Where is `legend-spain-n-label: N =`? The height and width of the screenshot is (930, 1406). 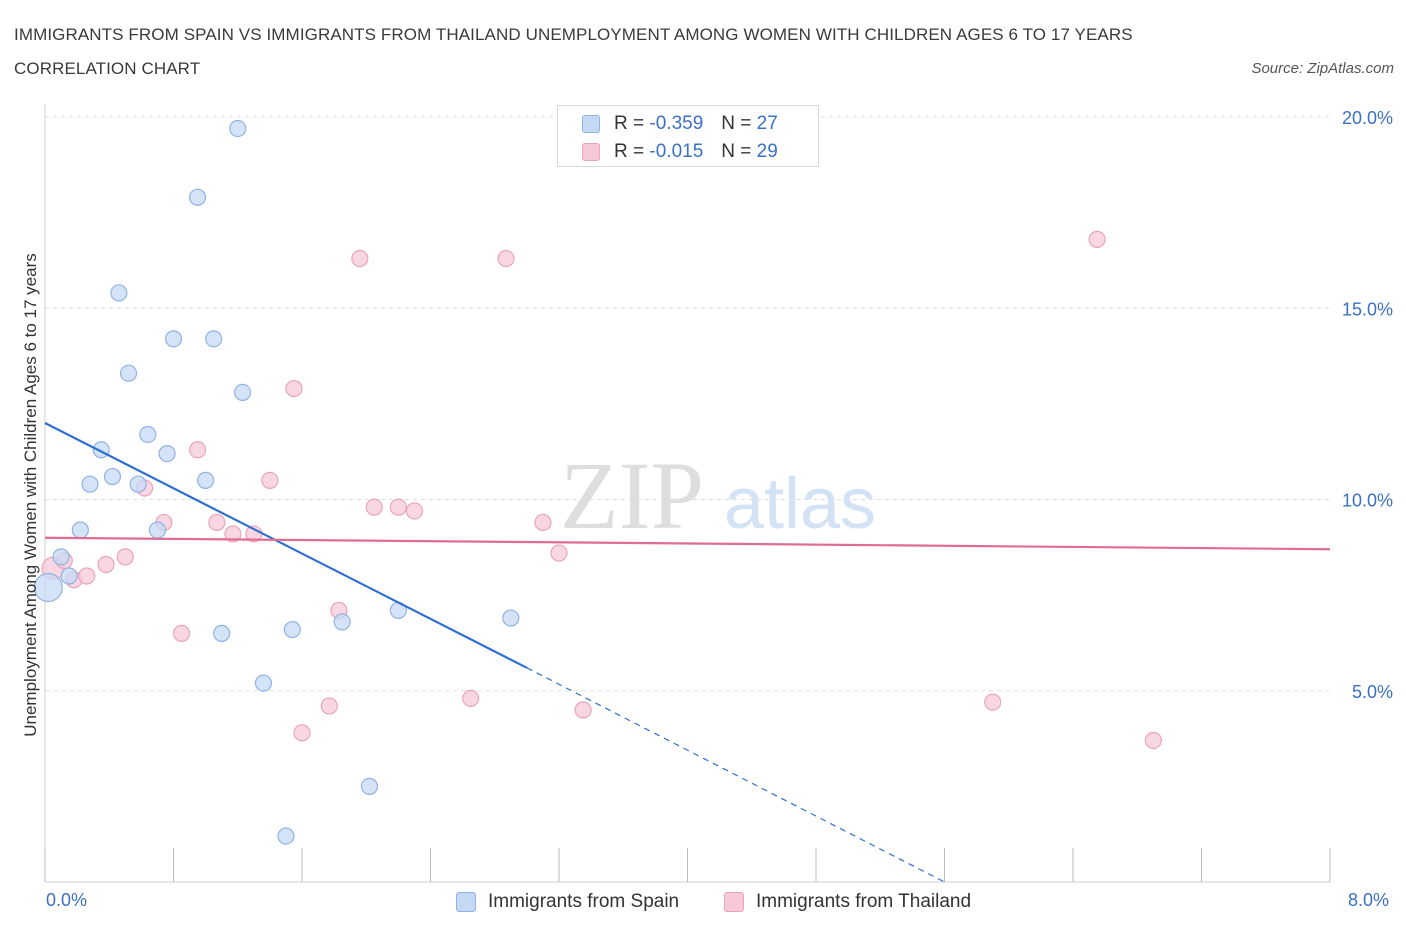 legend-spain-n-label: N = is located at coordinates (736, 123).